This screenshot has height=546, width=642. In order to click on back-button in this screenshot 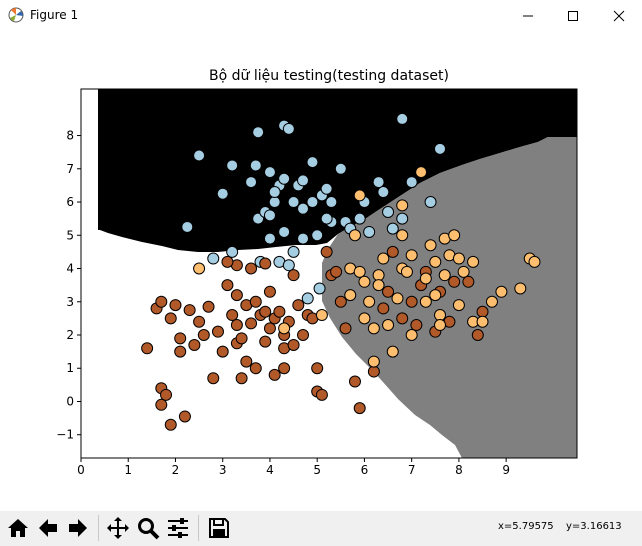, I will do `click(48, 528)`.